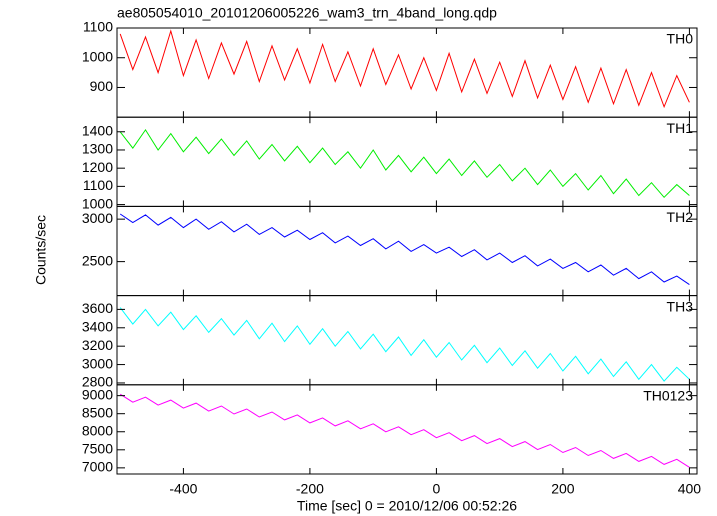 This screenshot has height=516, width=717. I want to click on panel-label: TH1, so click(680, 128).